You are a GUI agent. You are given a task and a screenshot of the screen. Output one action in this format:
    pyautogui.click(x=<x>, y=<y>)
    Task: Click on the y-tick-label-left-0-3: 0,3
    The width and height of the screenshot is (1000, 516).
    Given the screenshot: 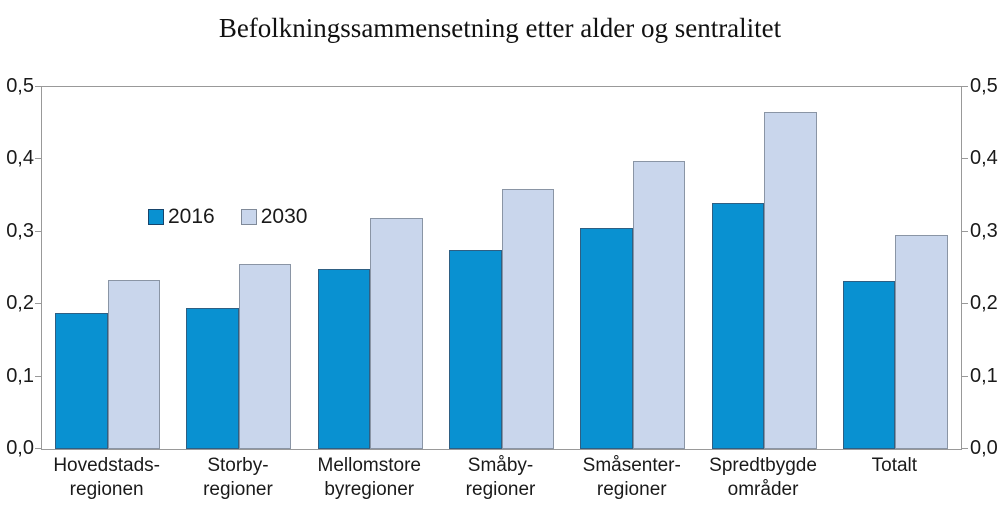 What is the action you would take?
    pyautogui.click(x=20, y=230)
    